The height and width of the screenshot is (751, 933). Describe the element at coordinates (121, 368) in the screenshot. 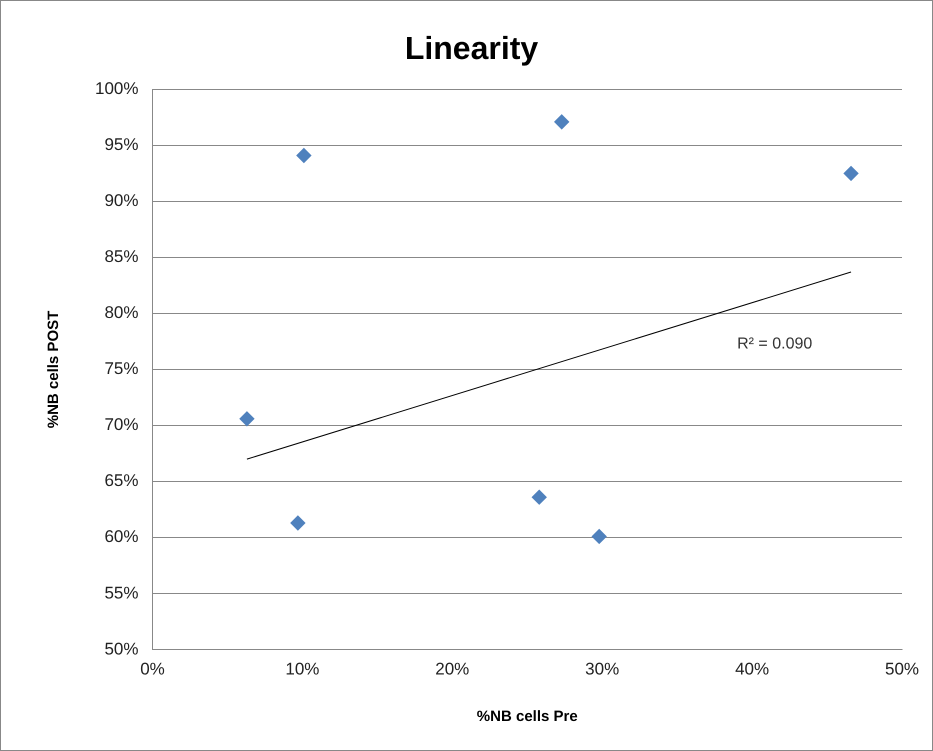

I see `y-tick-label: 75%` at that location.